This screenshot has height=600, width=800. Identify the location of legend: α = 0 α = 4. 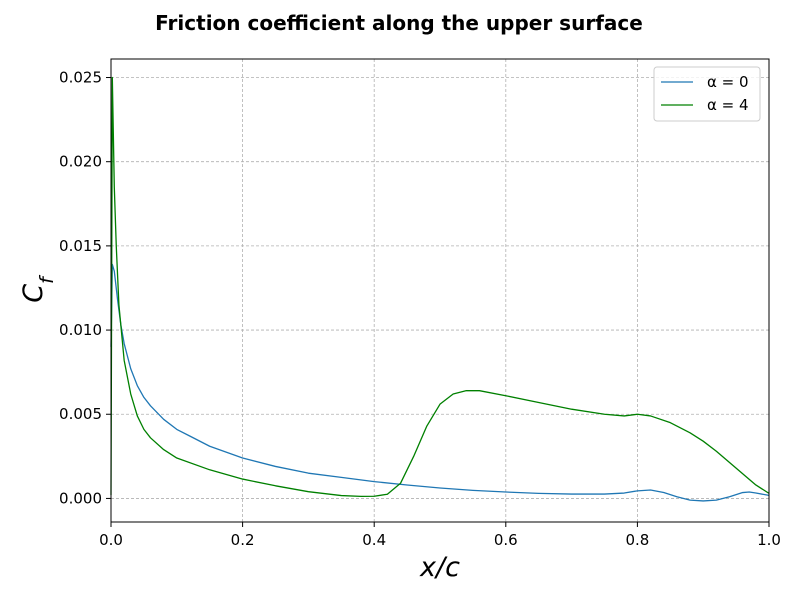
(707, 94).